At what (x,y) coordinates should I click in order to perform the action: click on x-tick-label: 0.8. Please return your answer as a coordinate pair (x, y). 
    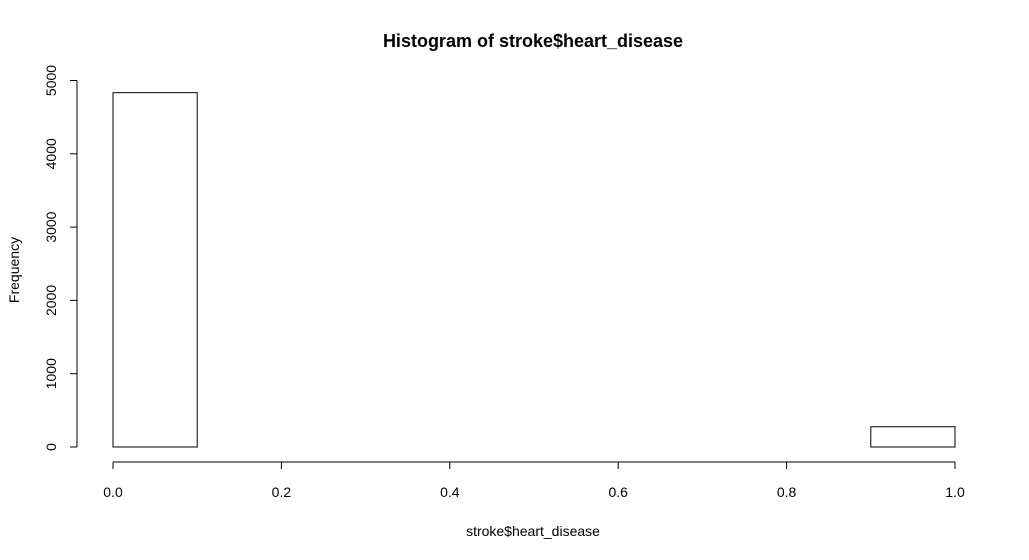
    Looking at the image, I should click on (787, 492).